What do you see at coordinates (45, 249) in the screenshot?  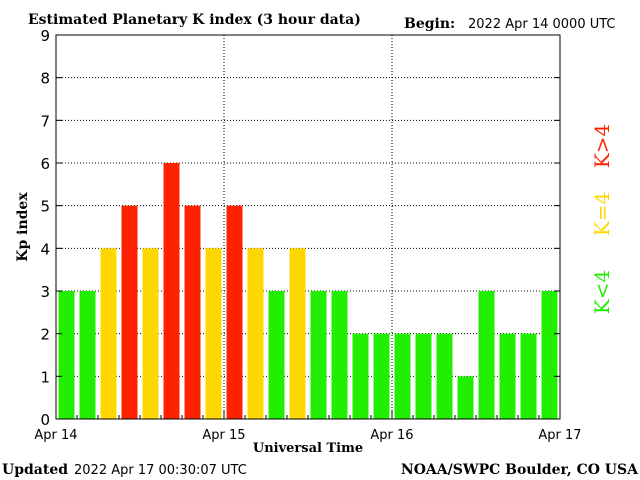 I see `y-tick-label: 4` at bounding box center [45, 249].